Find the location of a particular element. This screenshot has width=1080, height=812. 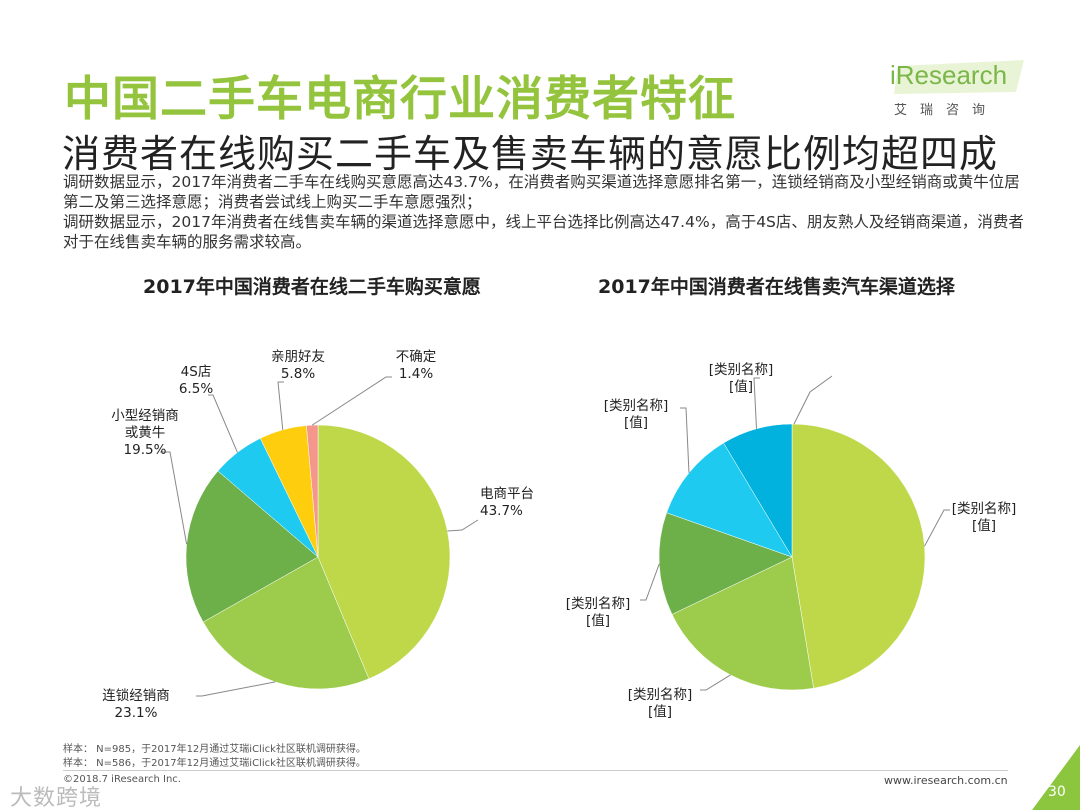

slice-value-label: 23.1% is located at coordinates (136, 713).